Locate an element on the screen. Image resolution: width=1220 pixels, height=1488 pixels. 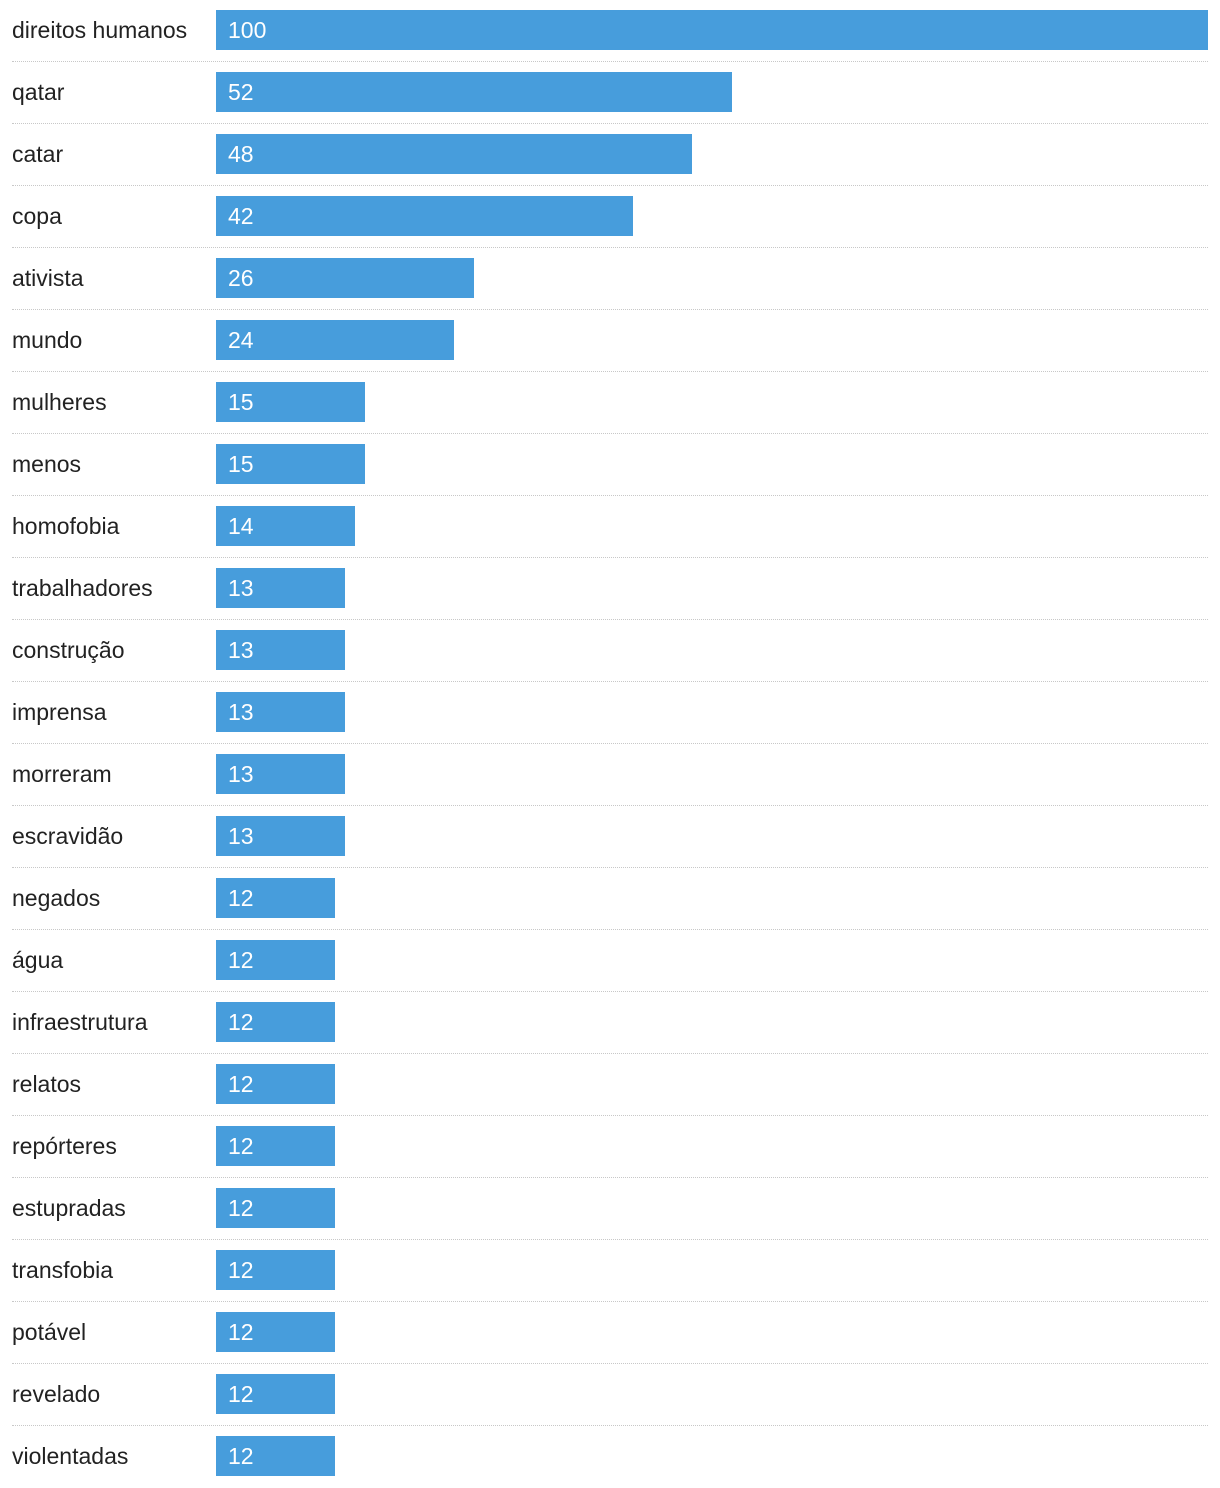
category-label: morreram is located at coordinates (62, 774).